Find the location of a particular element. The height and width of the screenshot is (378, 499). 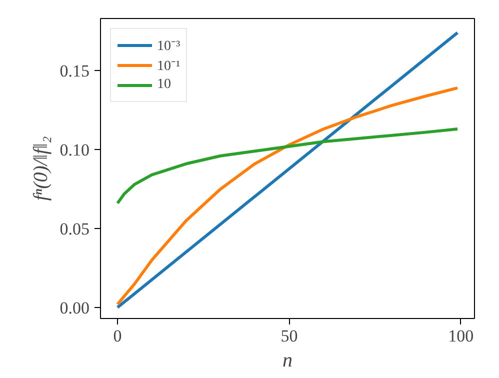

y-tick-label: 0.10 is located at coordinates (75, 150).